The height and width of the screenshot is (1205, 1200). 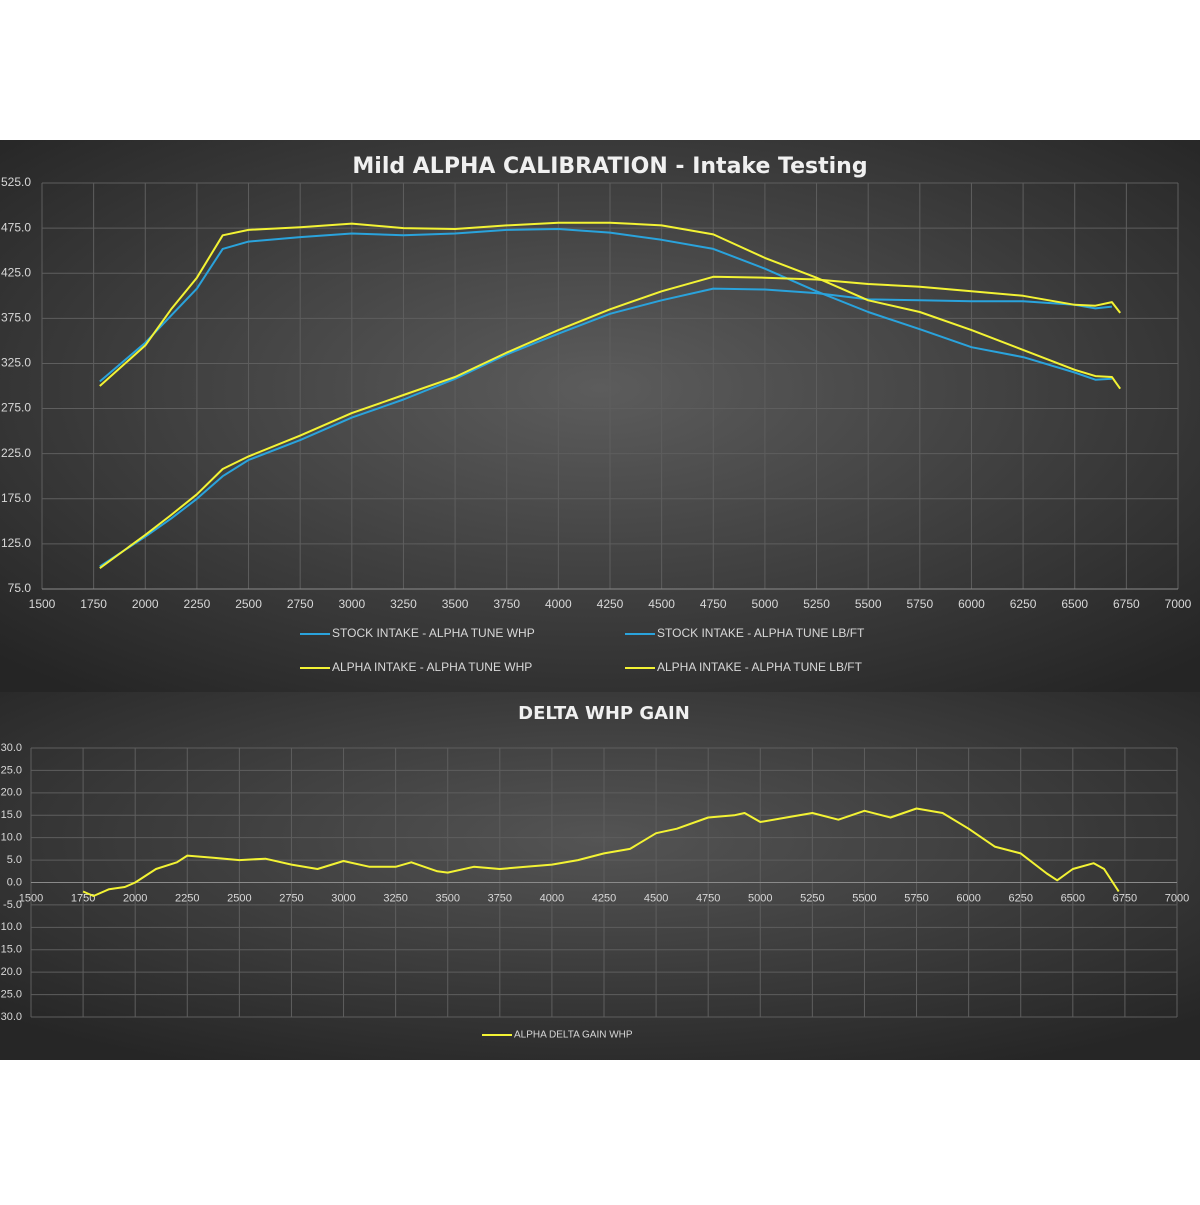 I want to click on y-tick-label: 475.0, so click(x=16, y=227).